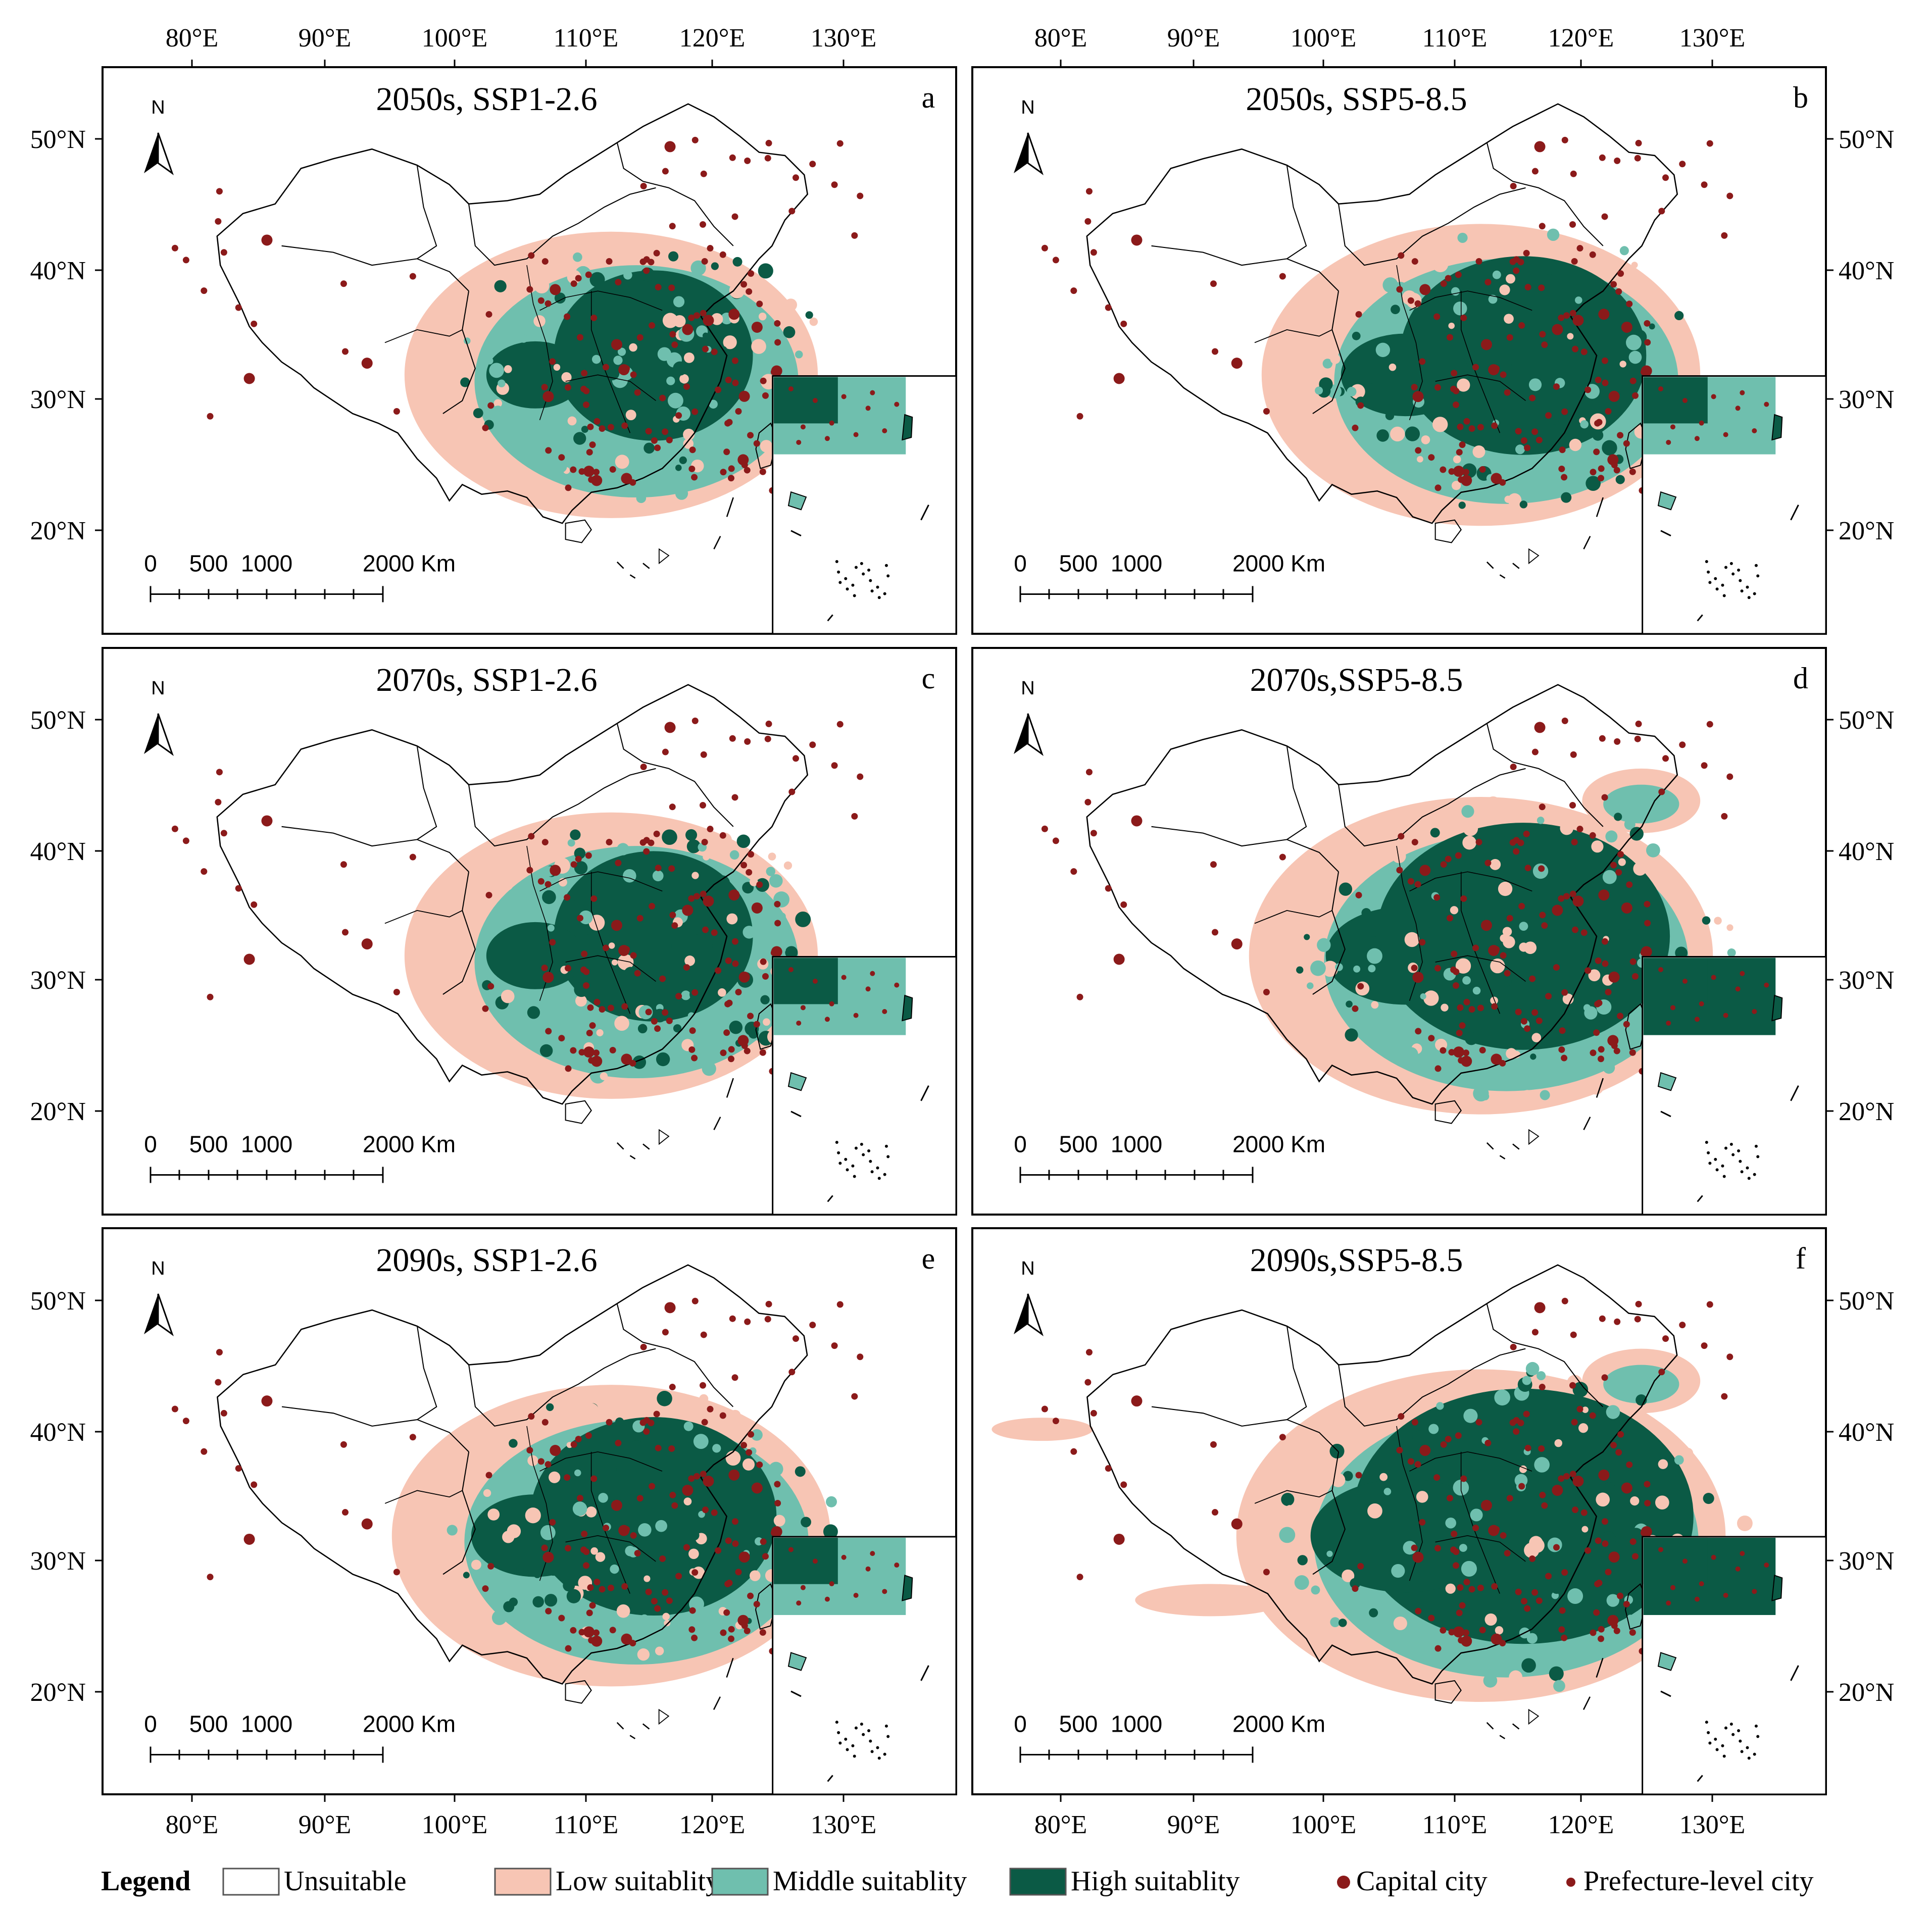  I want to click on suitability-layer, so click(611, 955).